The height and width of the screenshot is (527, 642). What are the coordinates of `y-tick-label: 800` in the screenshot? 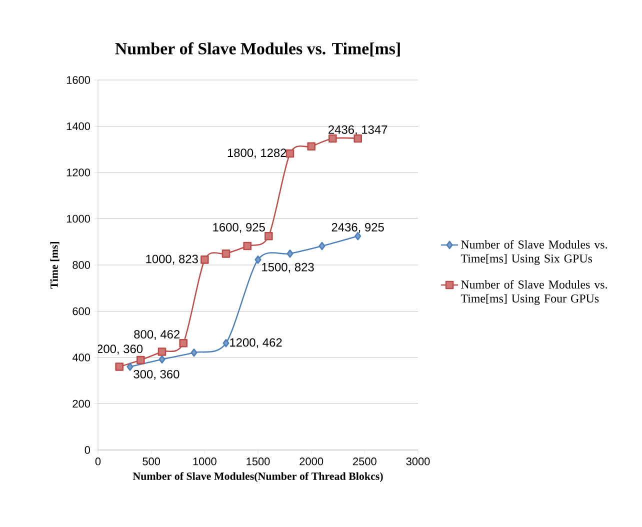 It's located at (81, 265).